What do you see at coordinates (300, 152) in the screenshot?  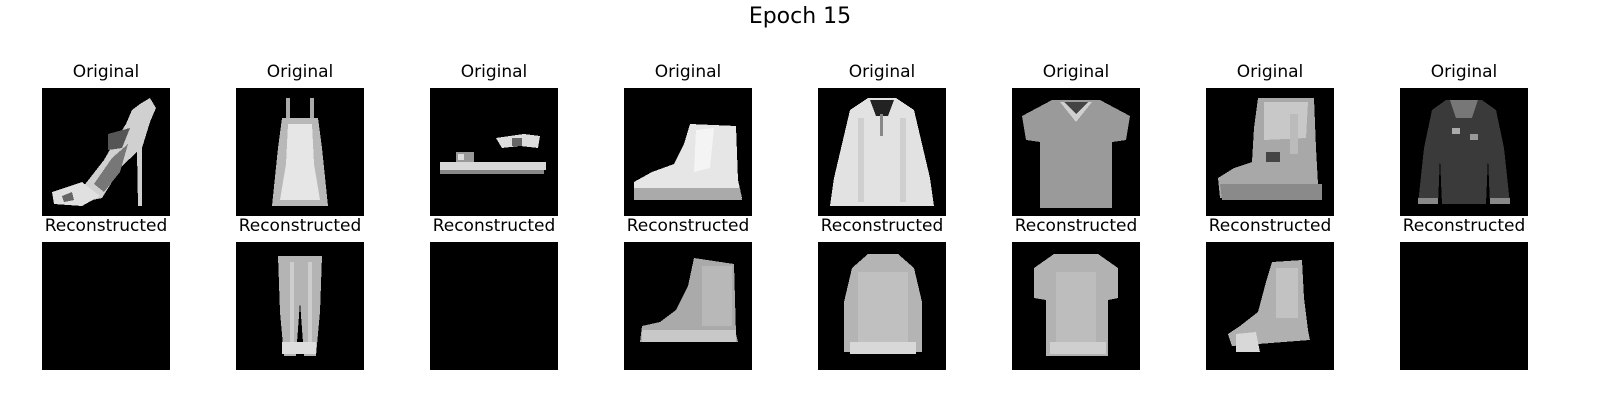 I see `dress-icon` at bounding box center [300, 152].